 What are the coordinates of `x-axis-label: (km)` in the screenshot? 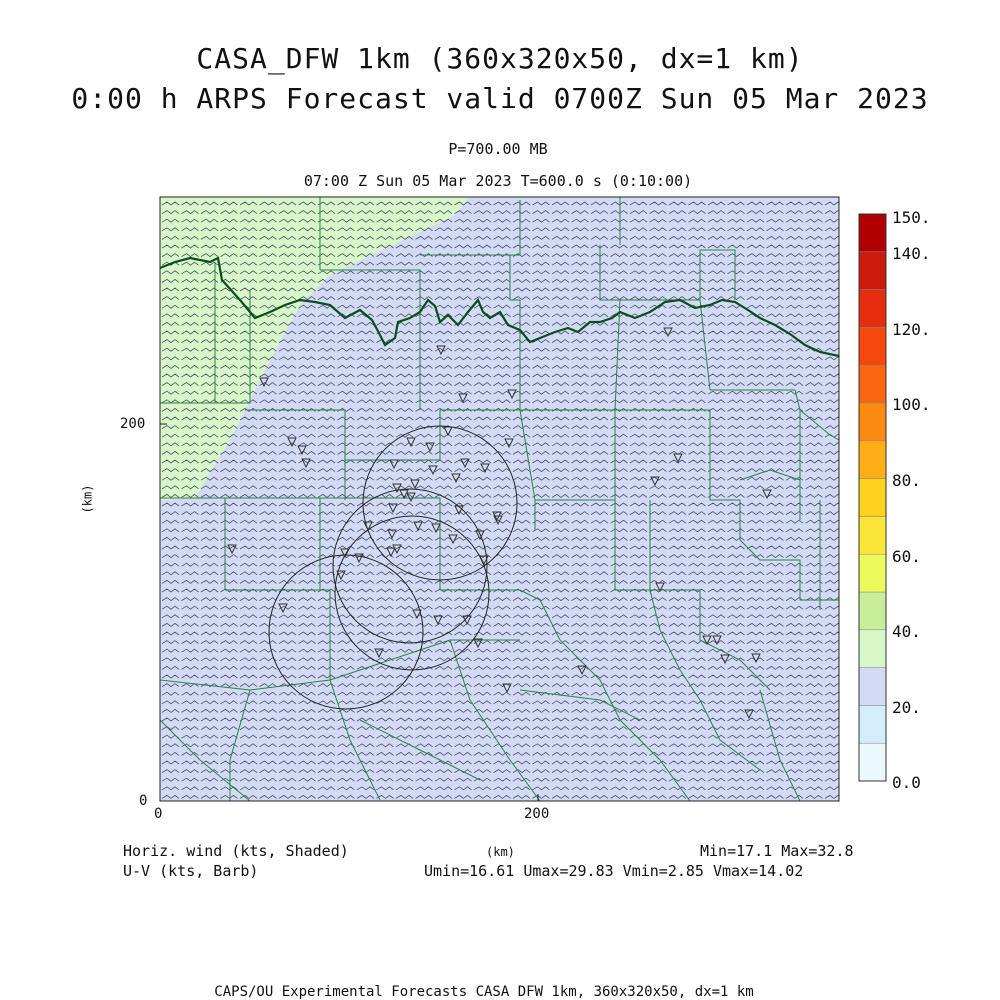 It's located at (500, 852).